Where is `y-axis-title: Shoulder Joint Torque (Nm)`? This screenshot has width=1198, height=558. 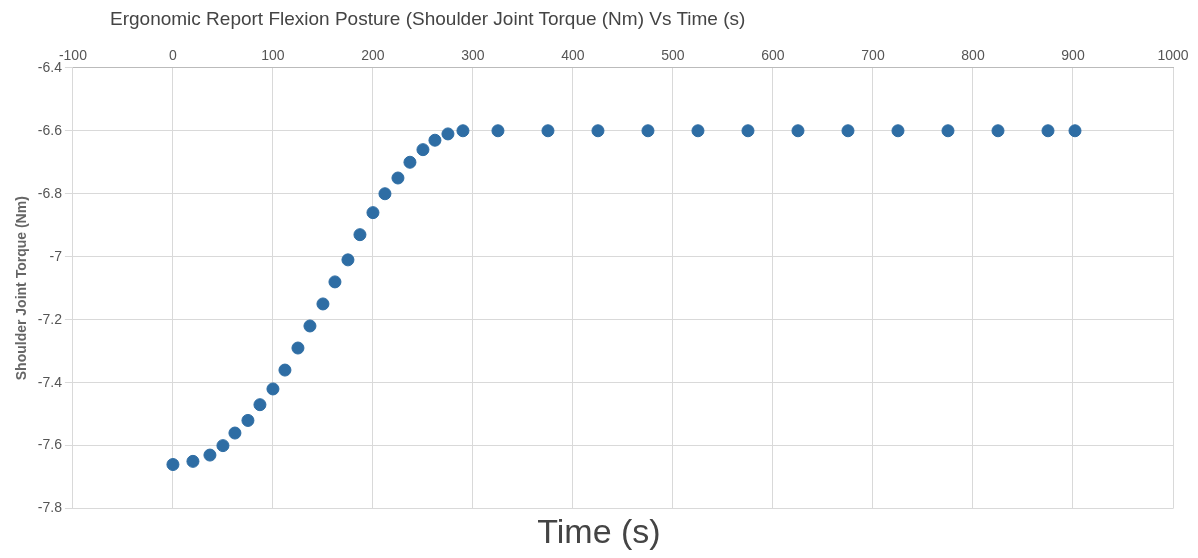 y-axis-title: Shoulder Joint Torque (Nm) is located at coordinates (21, 288).